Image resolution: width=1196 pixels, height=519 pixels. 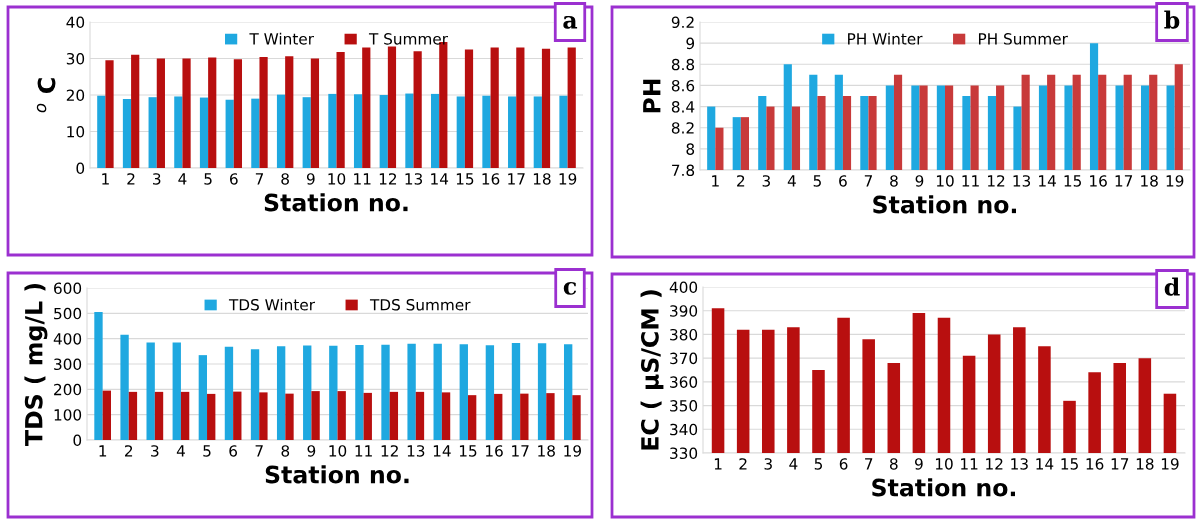 I want to click on y-tick-label: 370, so click(x=684, y=358).